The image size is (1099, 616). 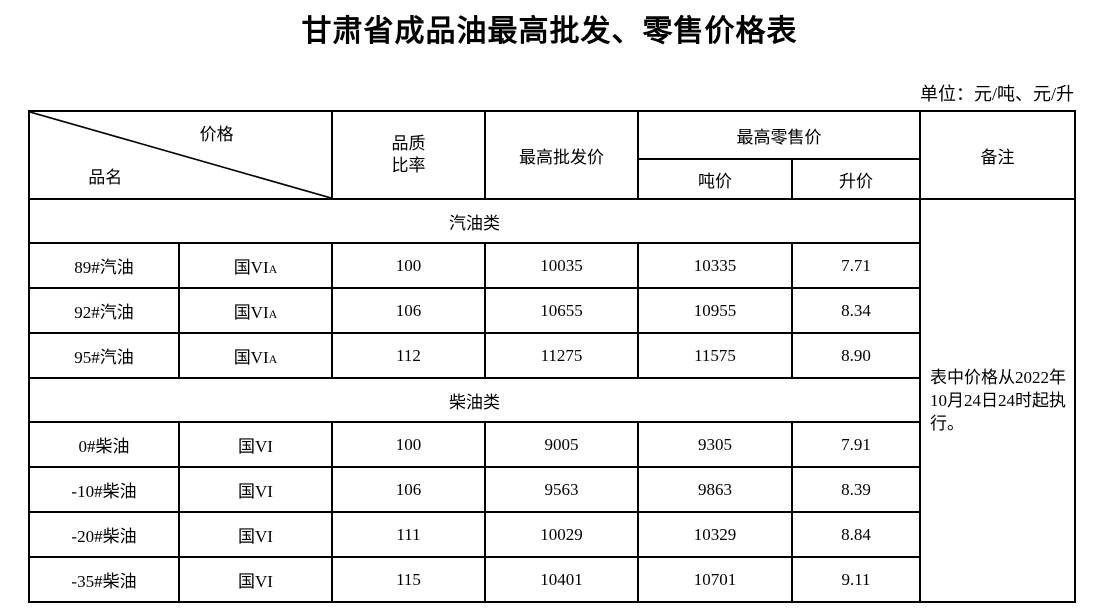 I want to click on unit-note: 单位：元/吨、元/升, so click(x=996, y=94).